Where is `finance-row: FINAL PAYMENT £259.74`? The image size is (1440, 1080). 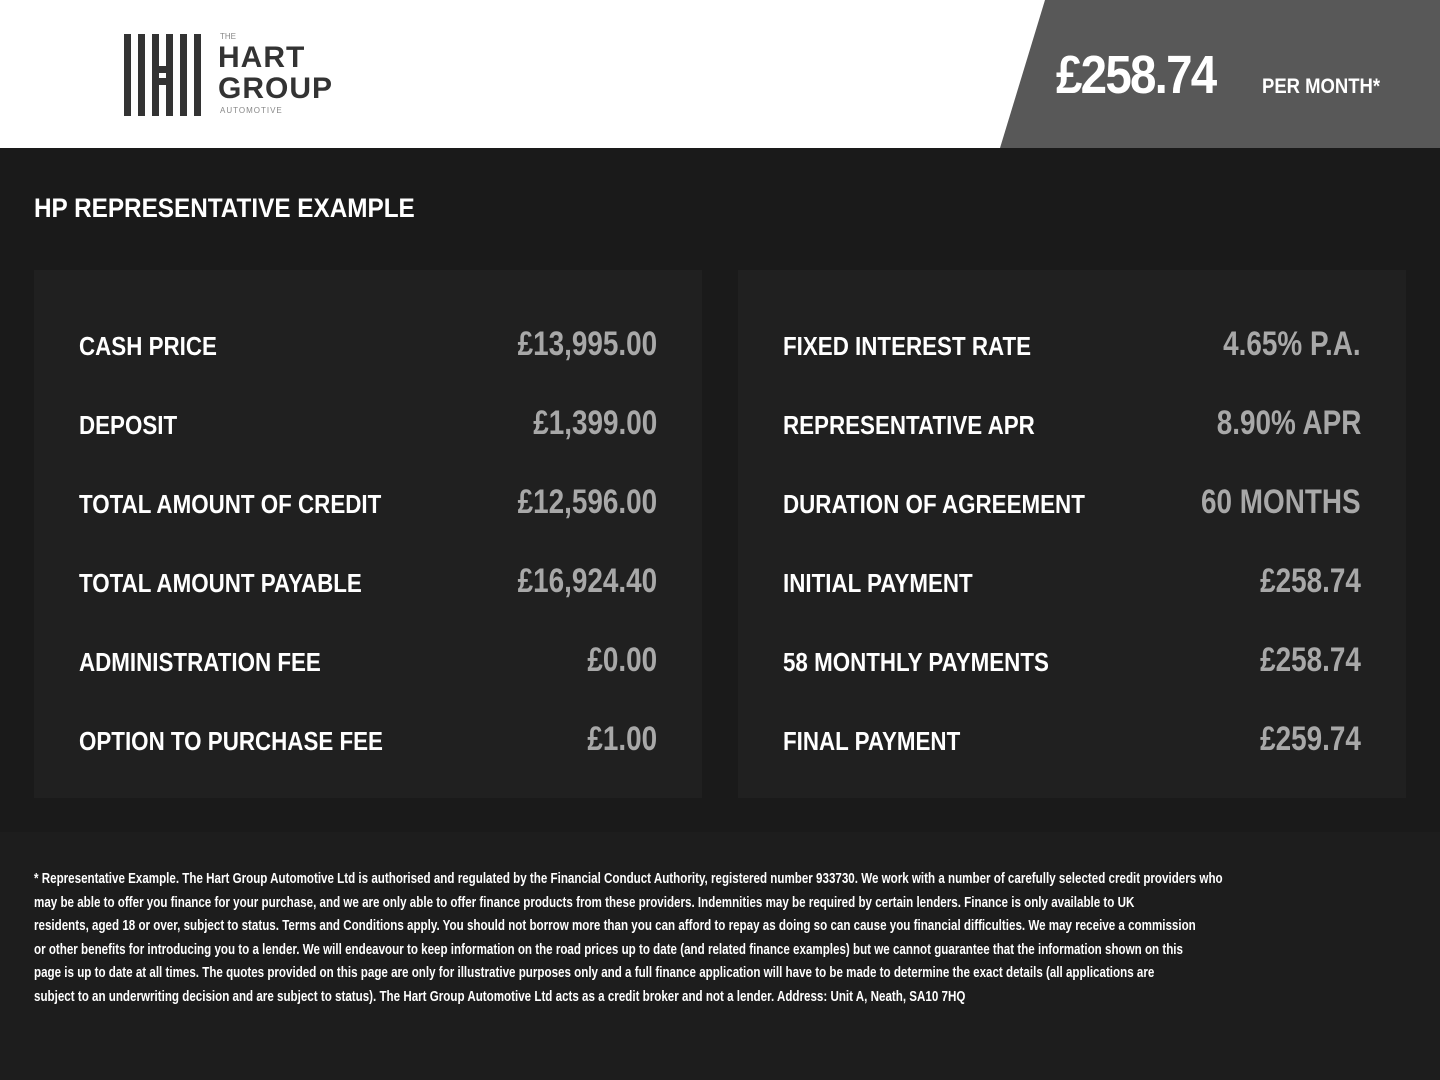 finance-row: FINAL PAYMENT £259.74 is located at coordinates (1072, 741).